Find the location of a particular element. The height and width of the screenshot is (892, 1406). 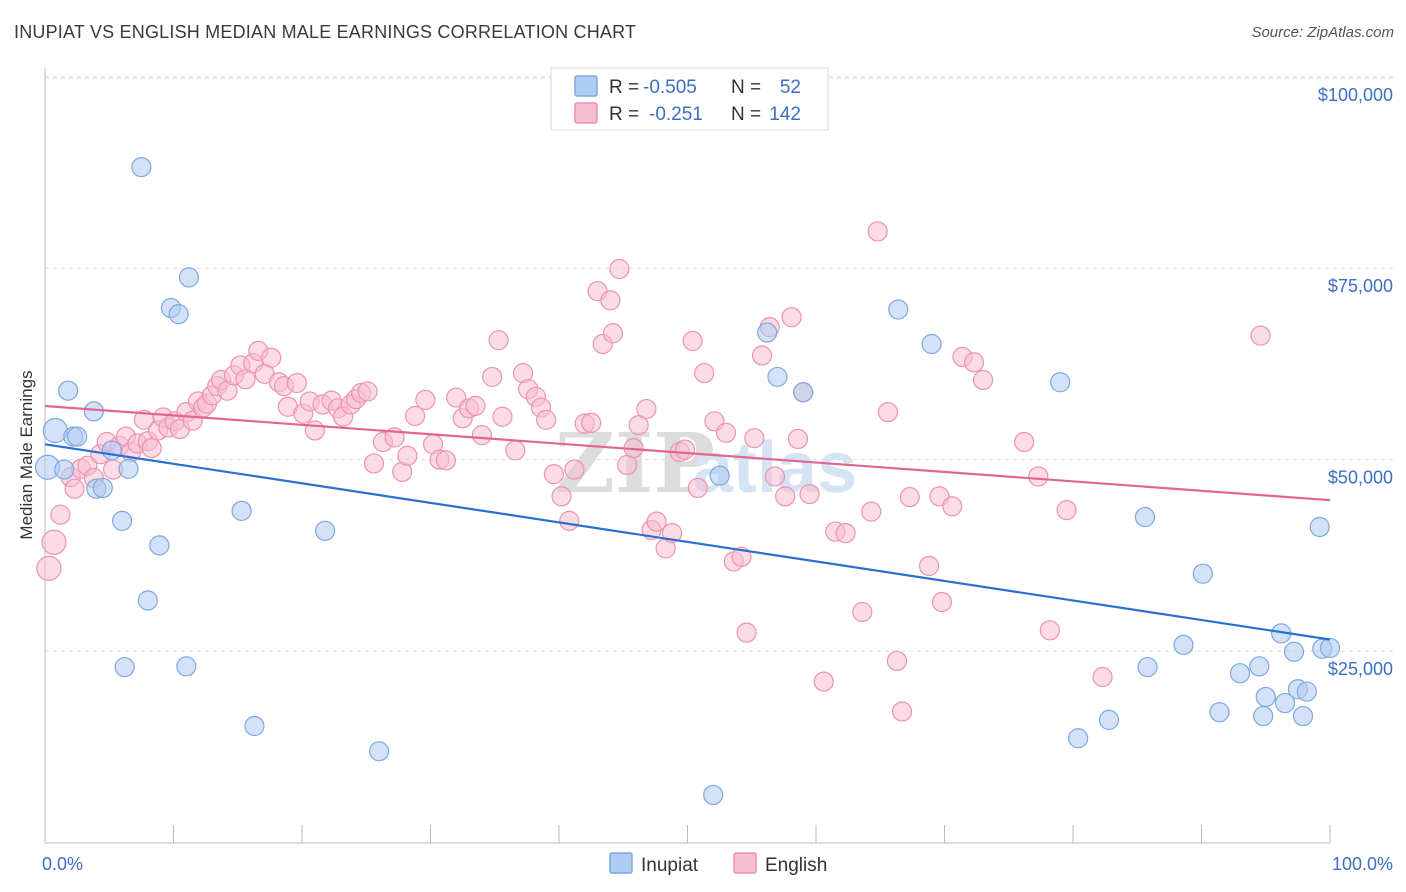

chart-source: Source: ZipAtlas.com is located at coordinates (1322, 32).